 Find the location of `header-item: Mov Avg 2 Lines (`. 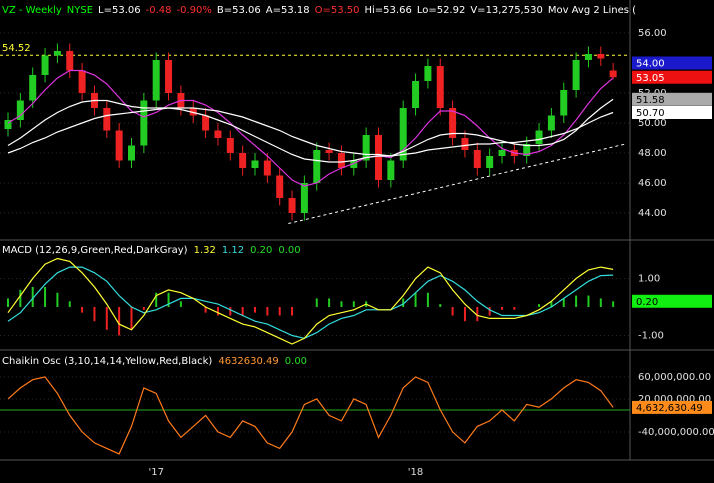

header-item: Mov Avg 2 Lines ( is located at coordinates (592, 10).